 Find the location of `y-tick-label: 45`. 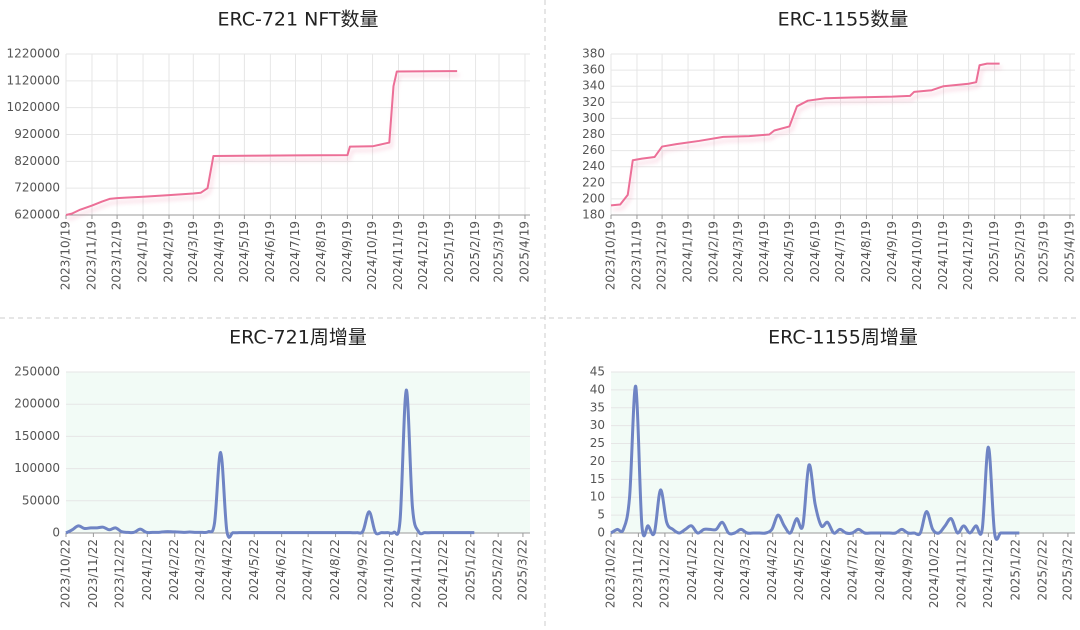

y-tick-label: 45 is located at coordinates (597, 372).